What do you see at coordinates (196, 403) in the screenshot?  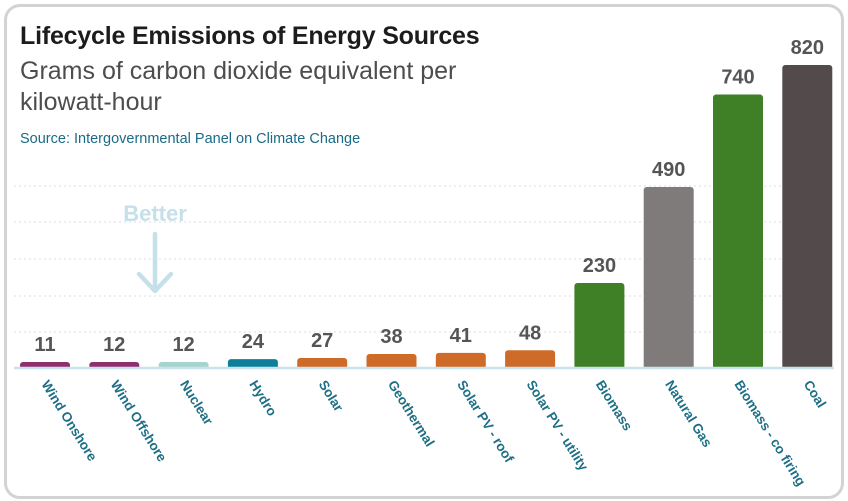 I see `category-label-nuclear: Nuclear` at bounding box center [196, 403].